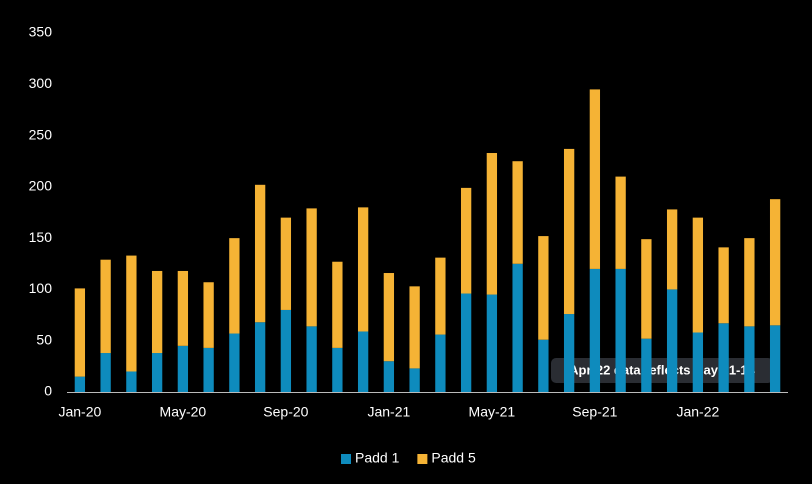  Describe the element at coordinates (492, 412) in the screenshot. I see `x-tick-label: May-21` at that location.